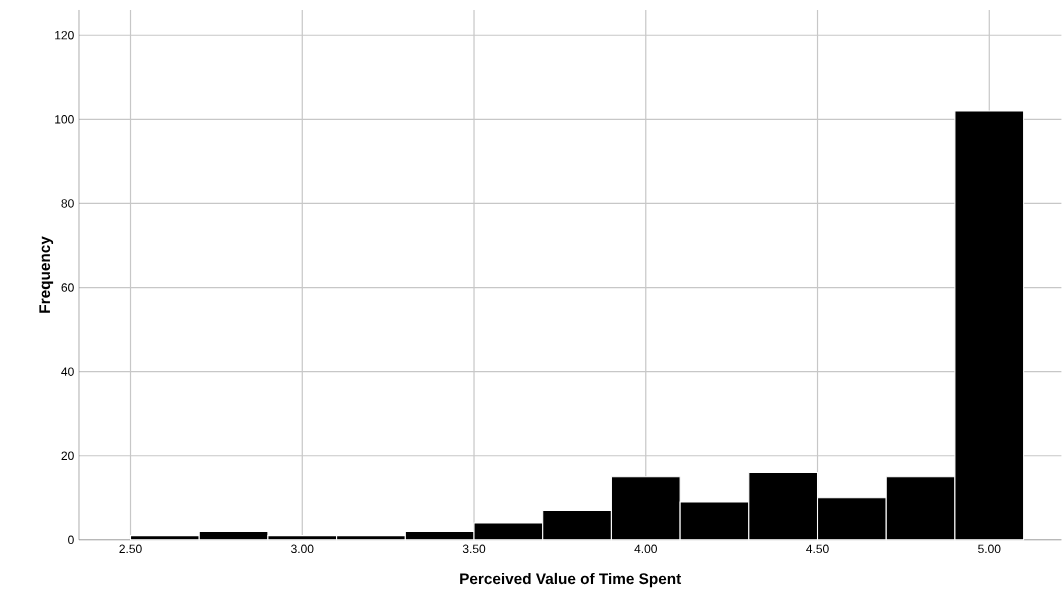 The height and width of the screenshot is (608, 1062). Describe the element at coordinates (67, 456) in the screenshot. I see `y-tick-label: 20` at that location.